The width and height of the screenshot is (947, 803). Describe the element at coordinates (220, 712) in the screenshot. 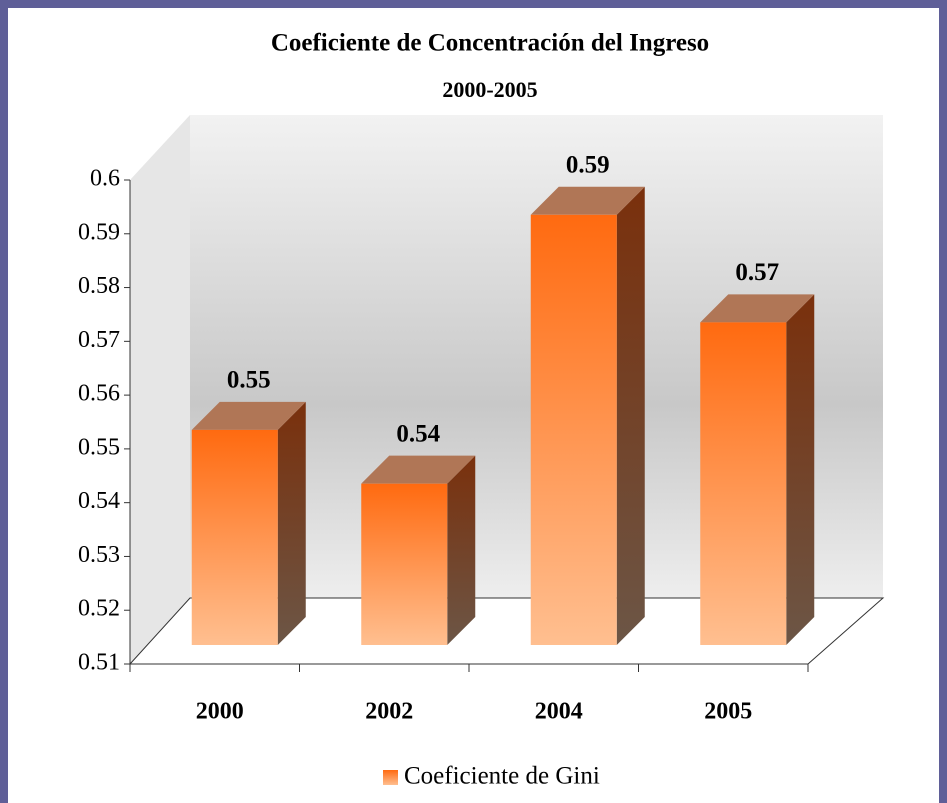

I see `x-tick-label: 2000` at that location.